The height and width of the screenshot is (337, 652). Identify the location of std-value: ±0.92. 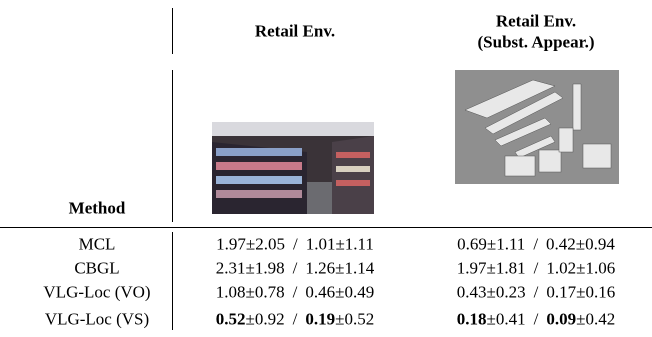
(265, 319).